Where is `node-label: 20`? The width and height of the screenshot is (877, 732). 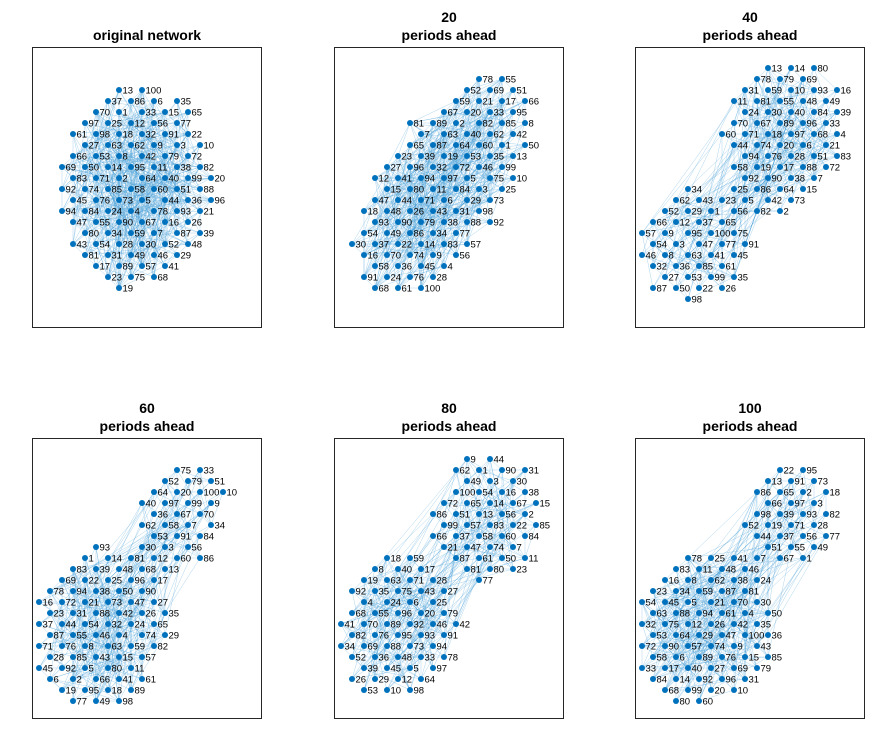 node-label: 20 is located at coordinates (186, 493).